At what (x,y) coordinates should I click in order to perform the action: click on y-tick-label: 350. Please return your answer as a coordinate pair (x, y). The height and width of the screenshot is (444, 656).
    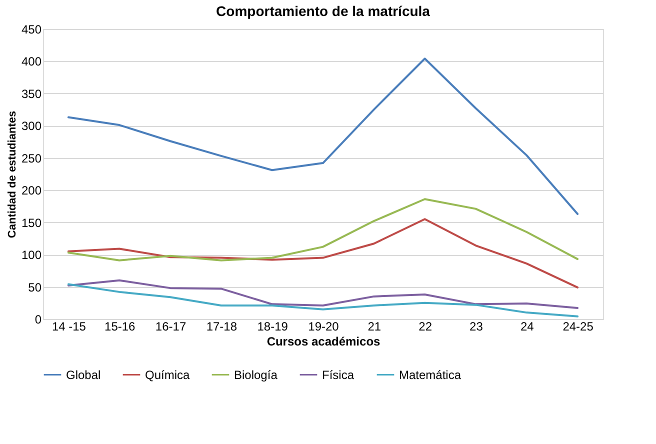
    Looking at the image, I should click on (31, 93).